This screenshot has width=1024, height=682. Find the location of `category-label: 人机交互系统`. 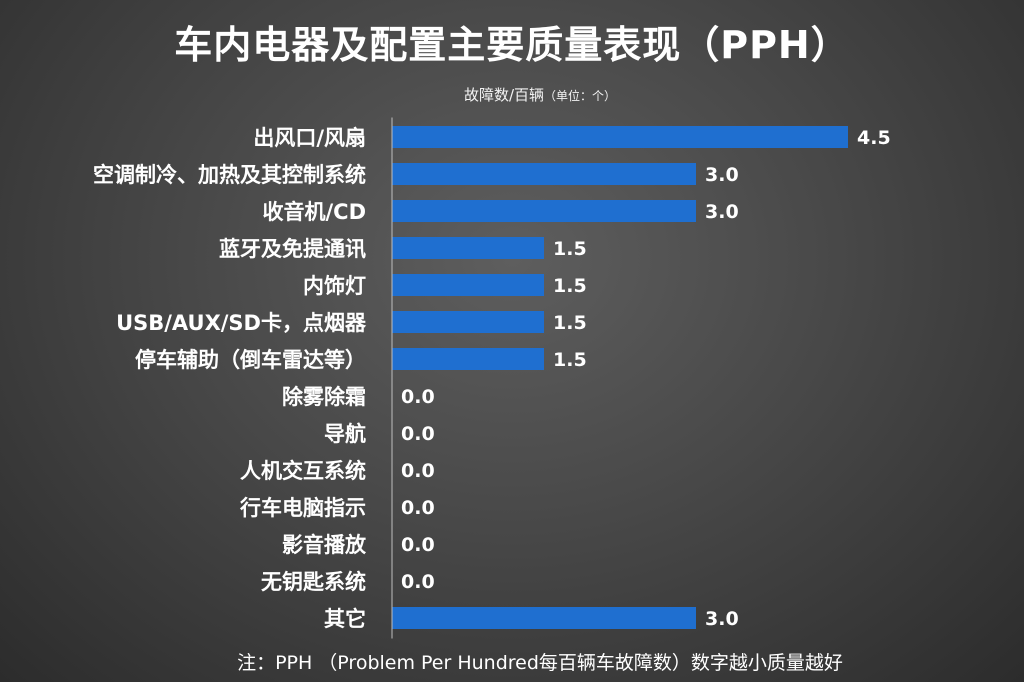

category-label: 人机交互系统 is located at coordinates (303, 471).